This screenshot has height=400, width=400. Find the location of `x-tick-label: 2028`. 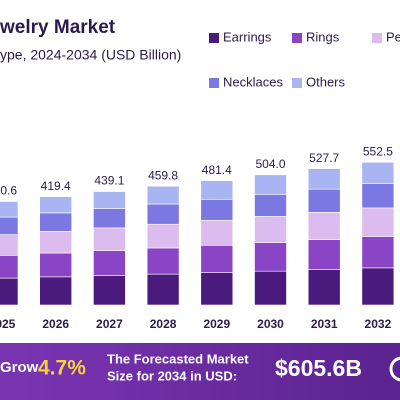

x-tick-label: 2028 is located at coordinates (163, 324).